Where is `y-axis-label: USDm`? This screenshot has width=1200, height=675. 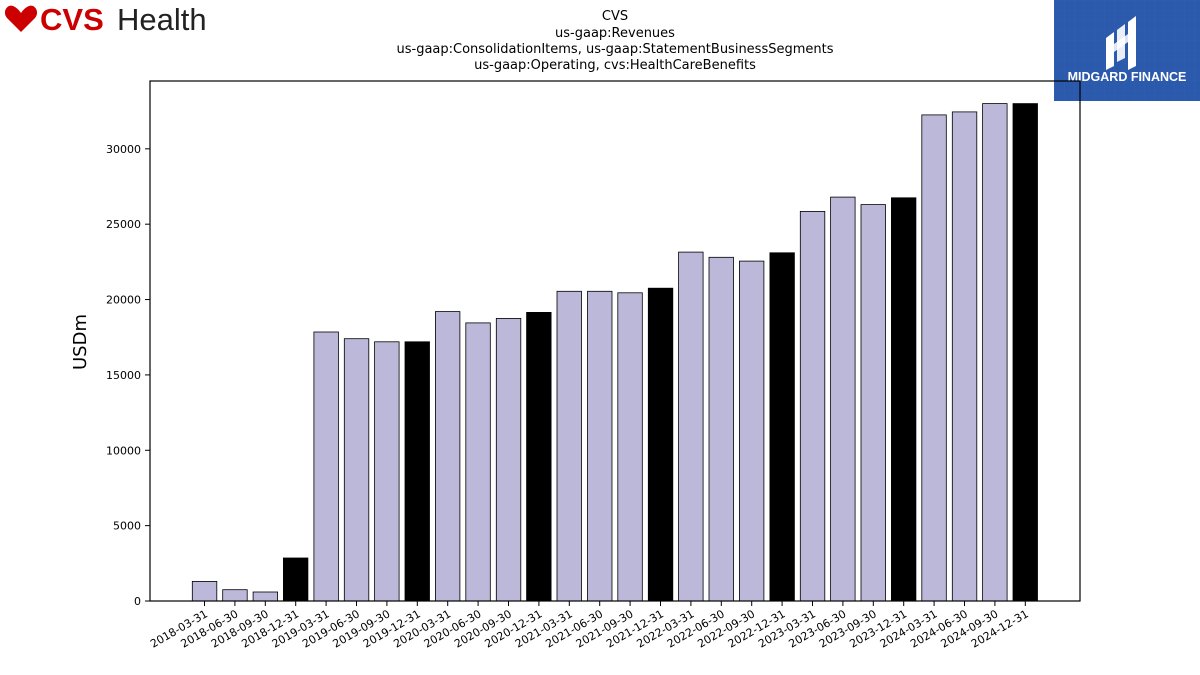 y-axis-label: USDm is located at coordinates (80, 342).